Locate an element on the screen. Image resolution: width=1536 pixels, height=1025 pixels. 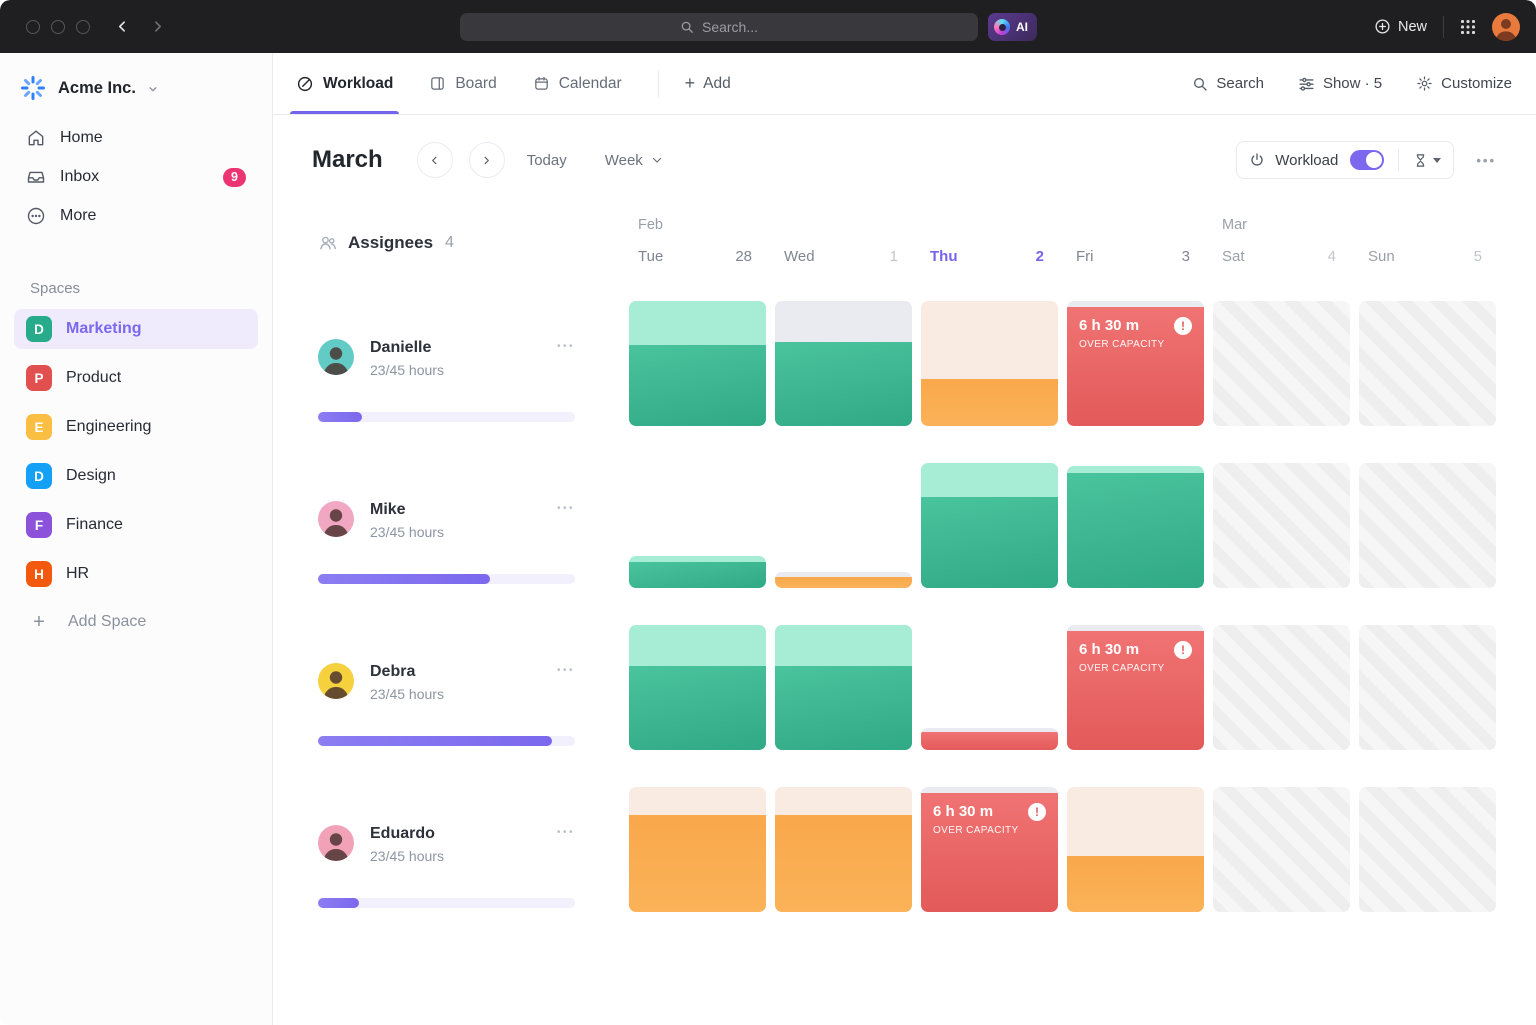
month-label is located at coordinates (1135, 230).